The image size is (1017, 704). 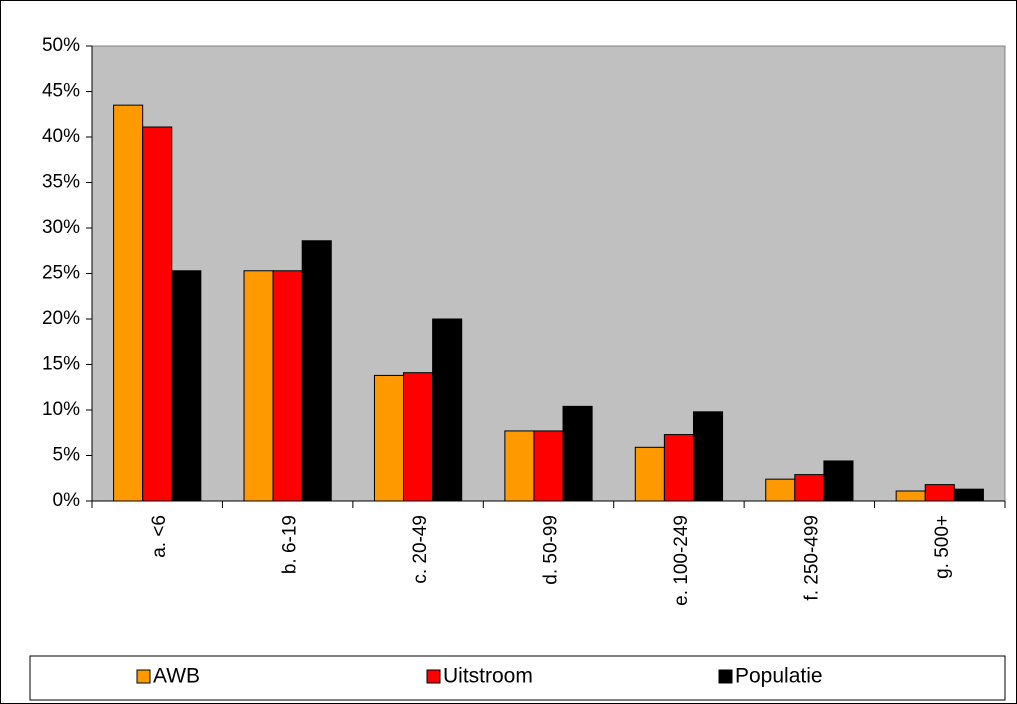 What do you see at coordinates (176, 676) in the screenshot?
I see `legend-label: AWB` at bounding box center [176, 676].